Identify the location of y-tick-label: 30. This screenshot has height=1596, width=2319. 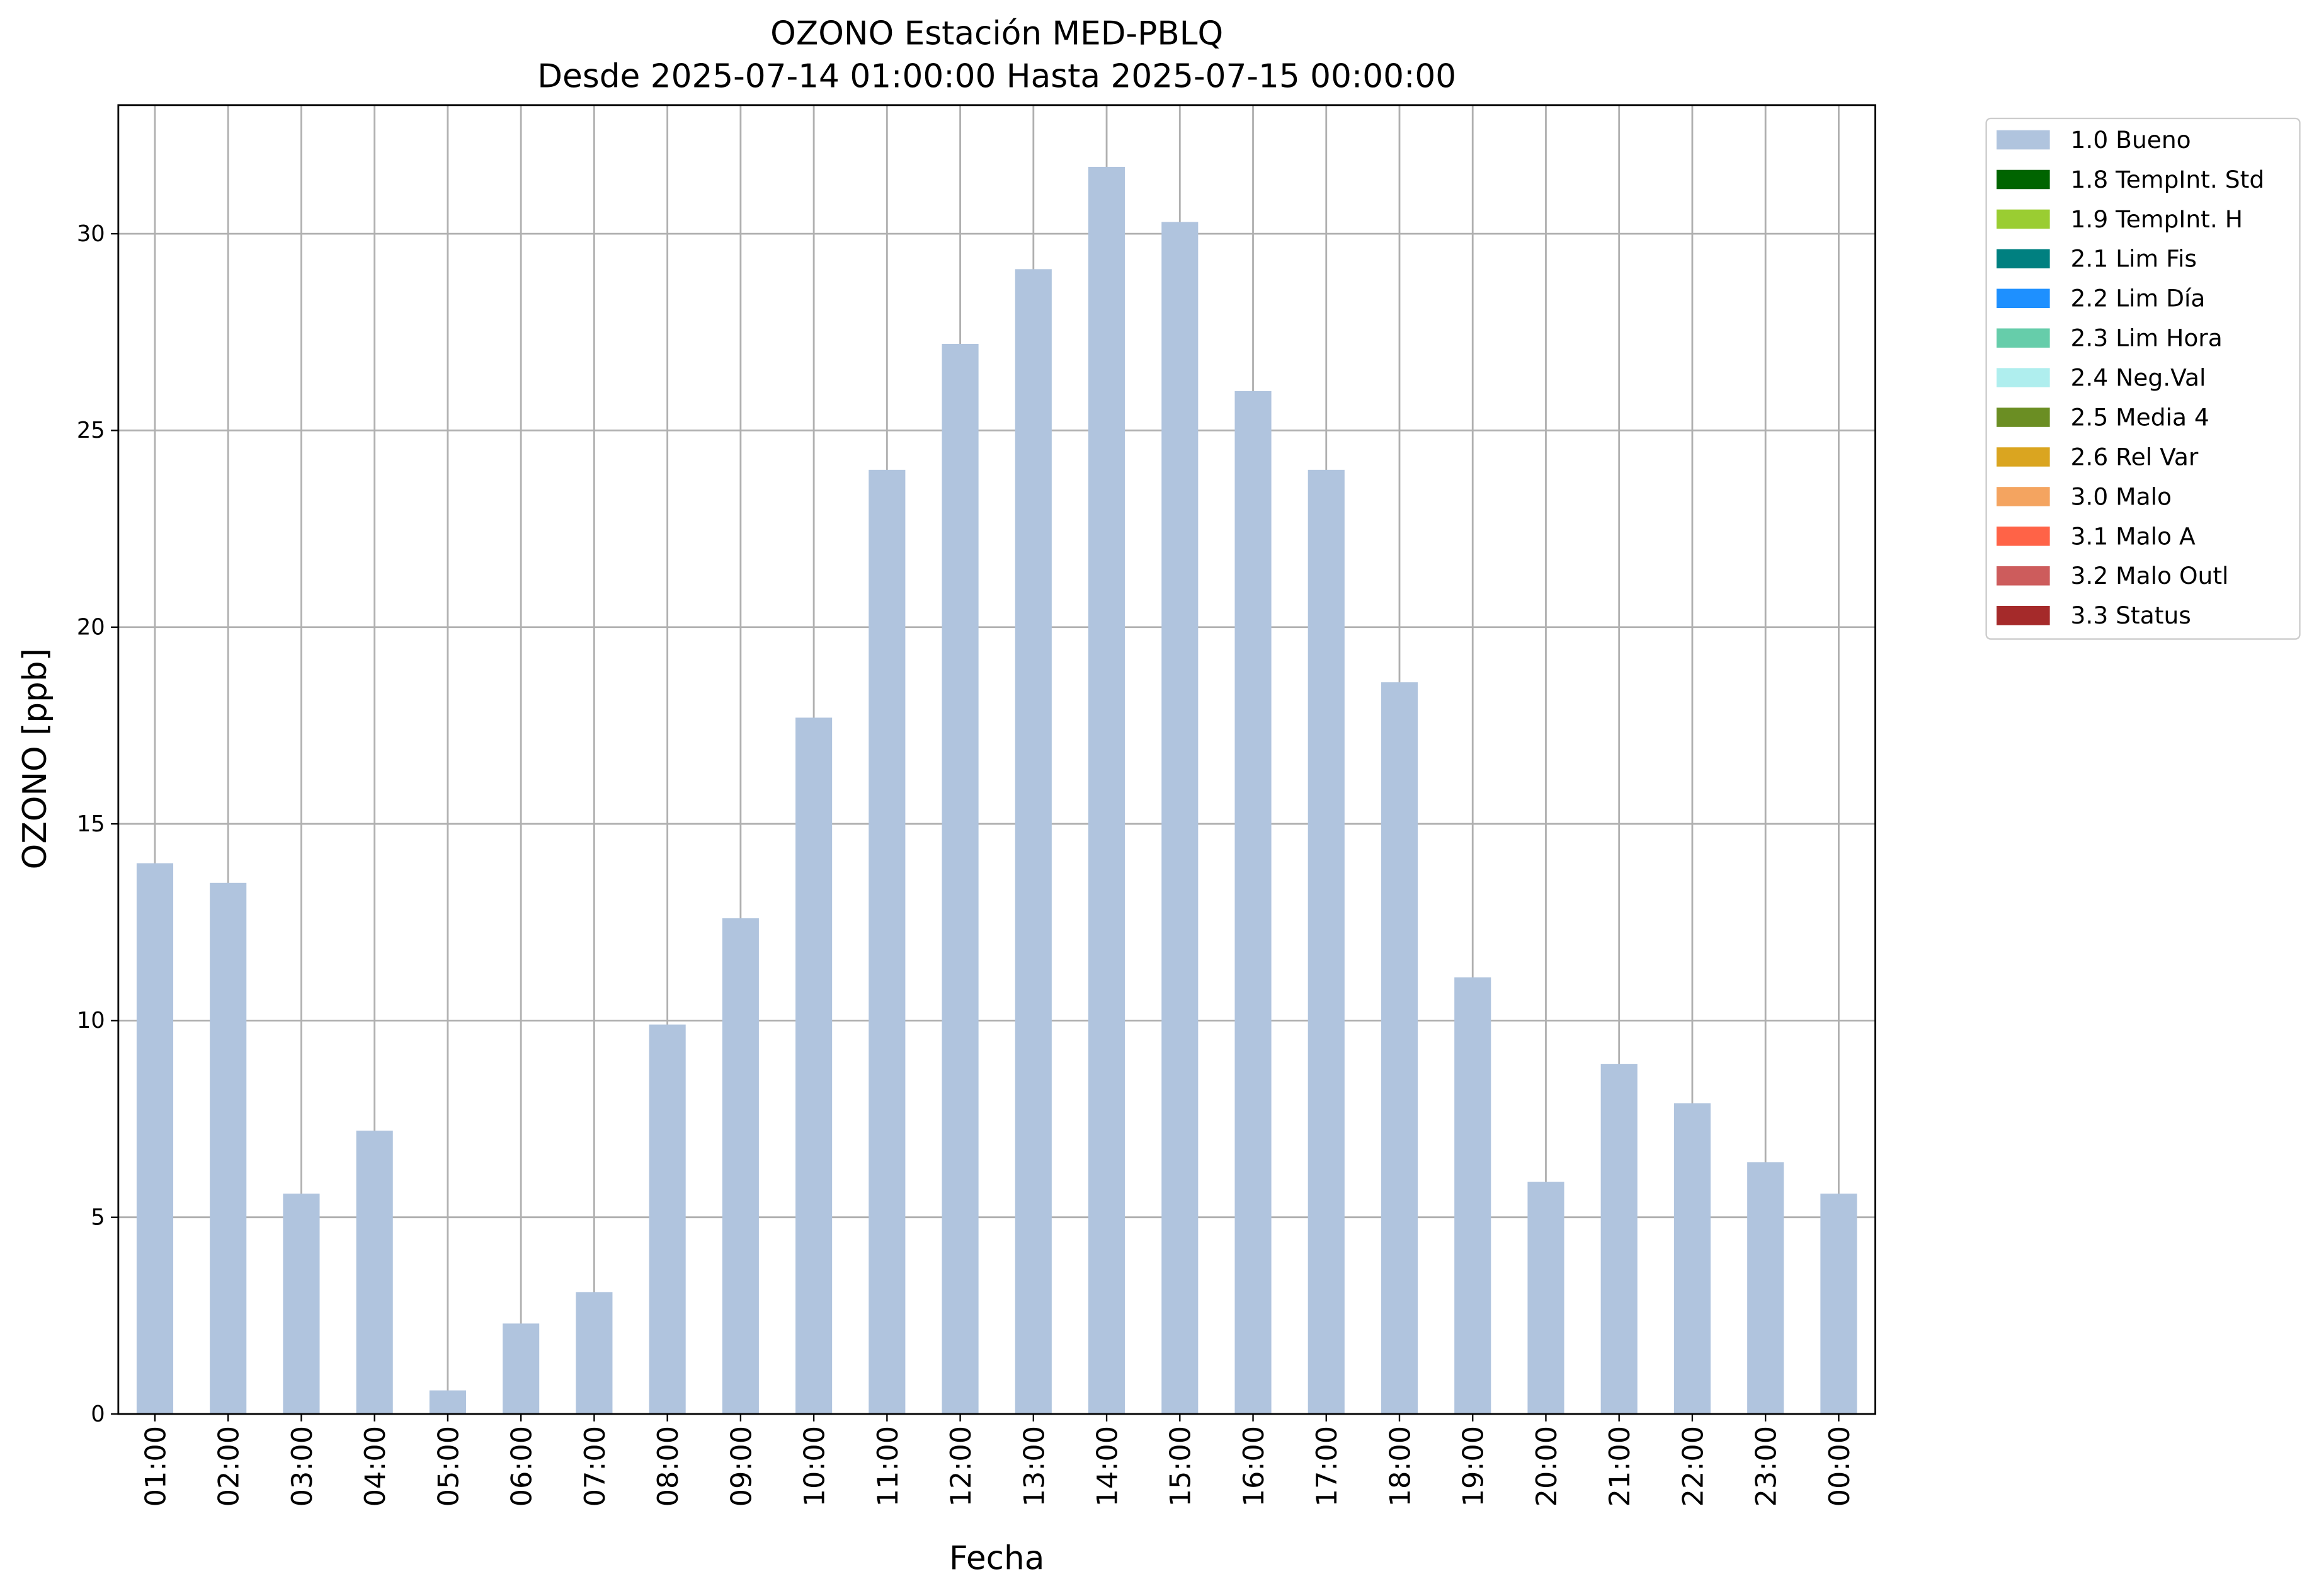
(91, 234).